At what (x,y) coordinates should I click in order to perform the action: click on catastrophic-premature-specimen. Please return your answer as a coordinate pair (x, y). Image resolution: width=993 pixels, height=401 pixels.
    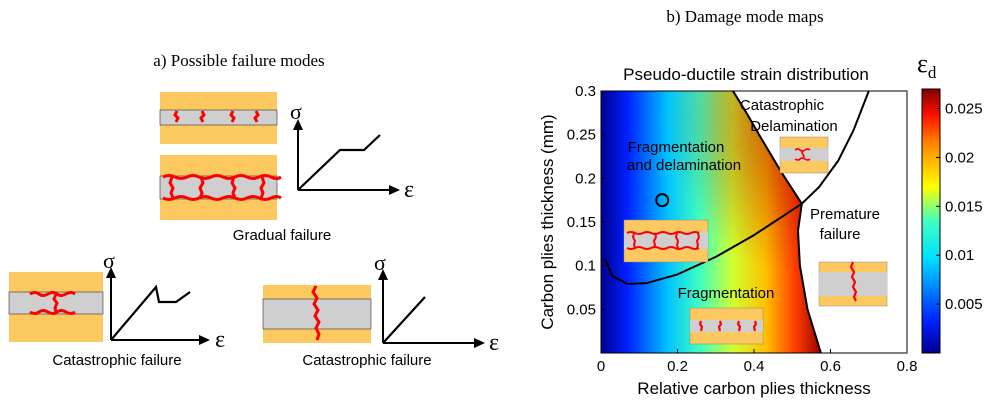
    Looking at the image, I should click on (317, 314).